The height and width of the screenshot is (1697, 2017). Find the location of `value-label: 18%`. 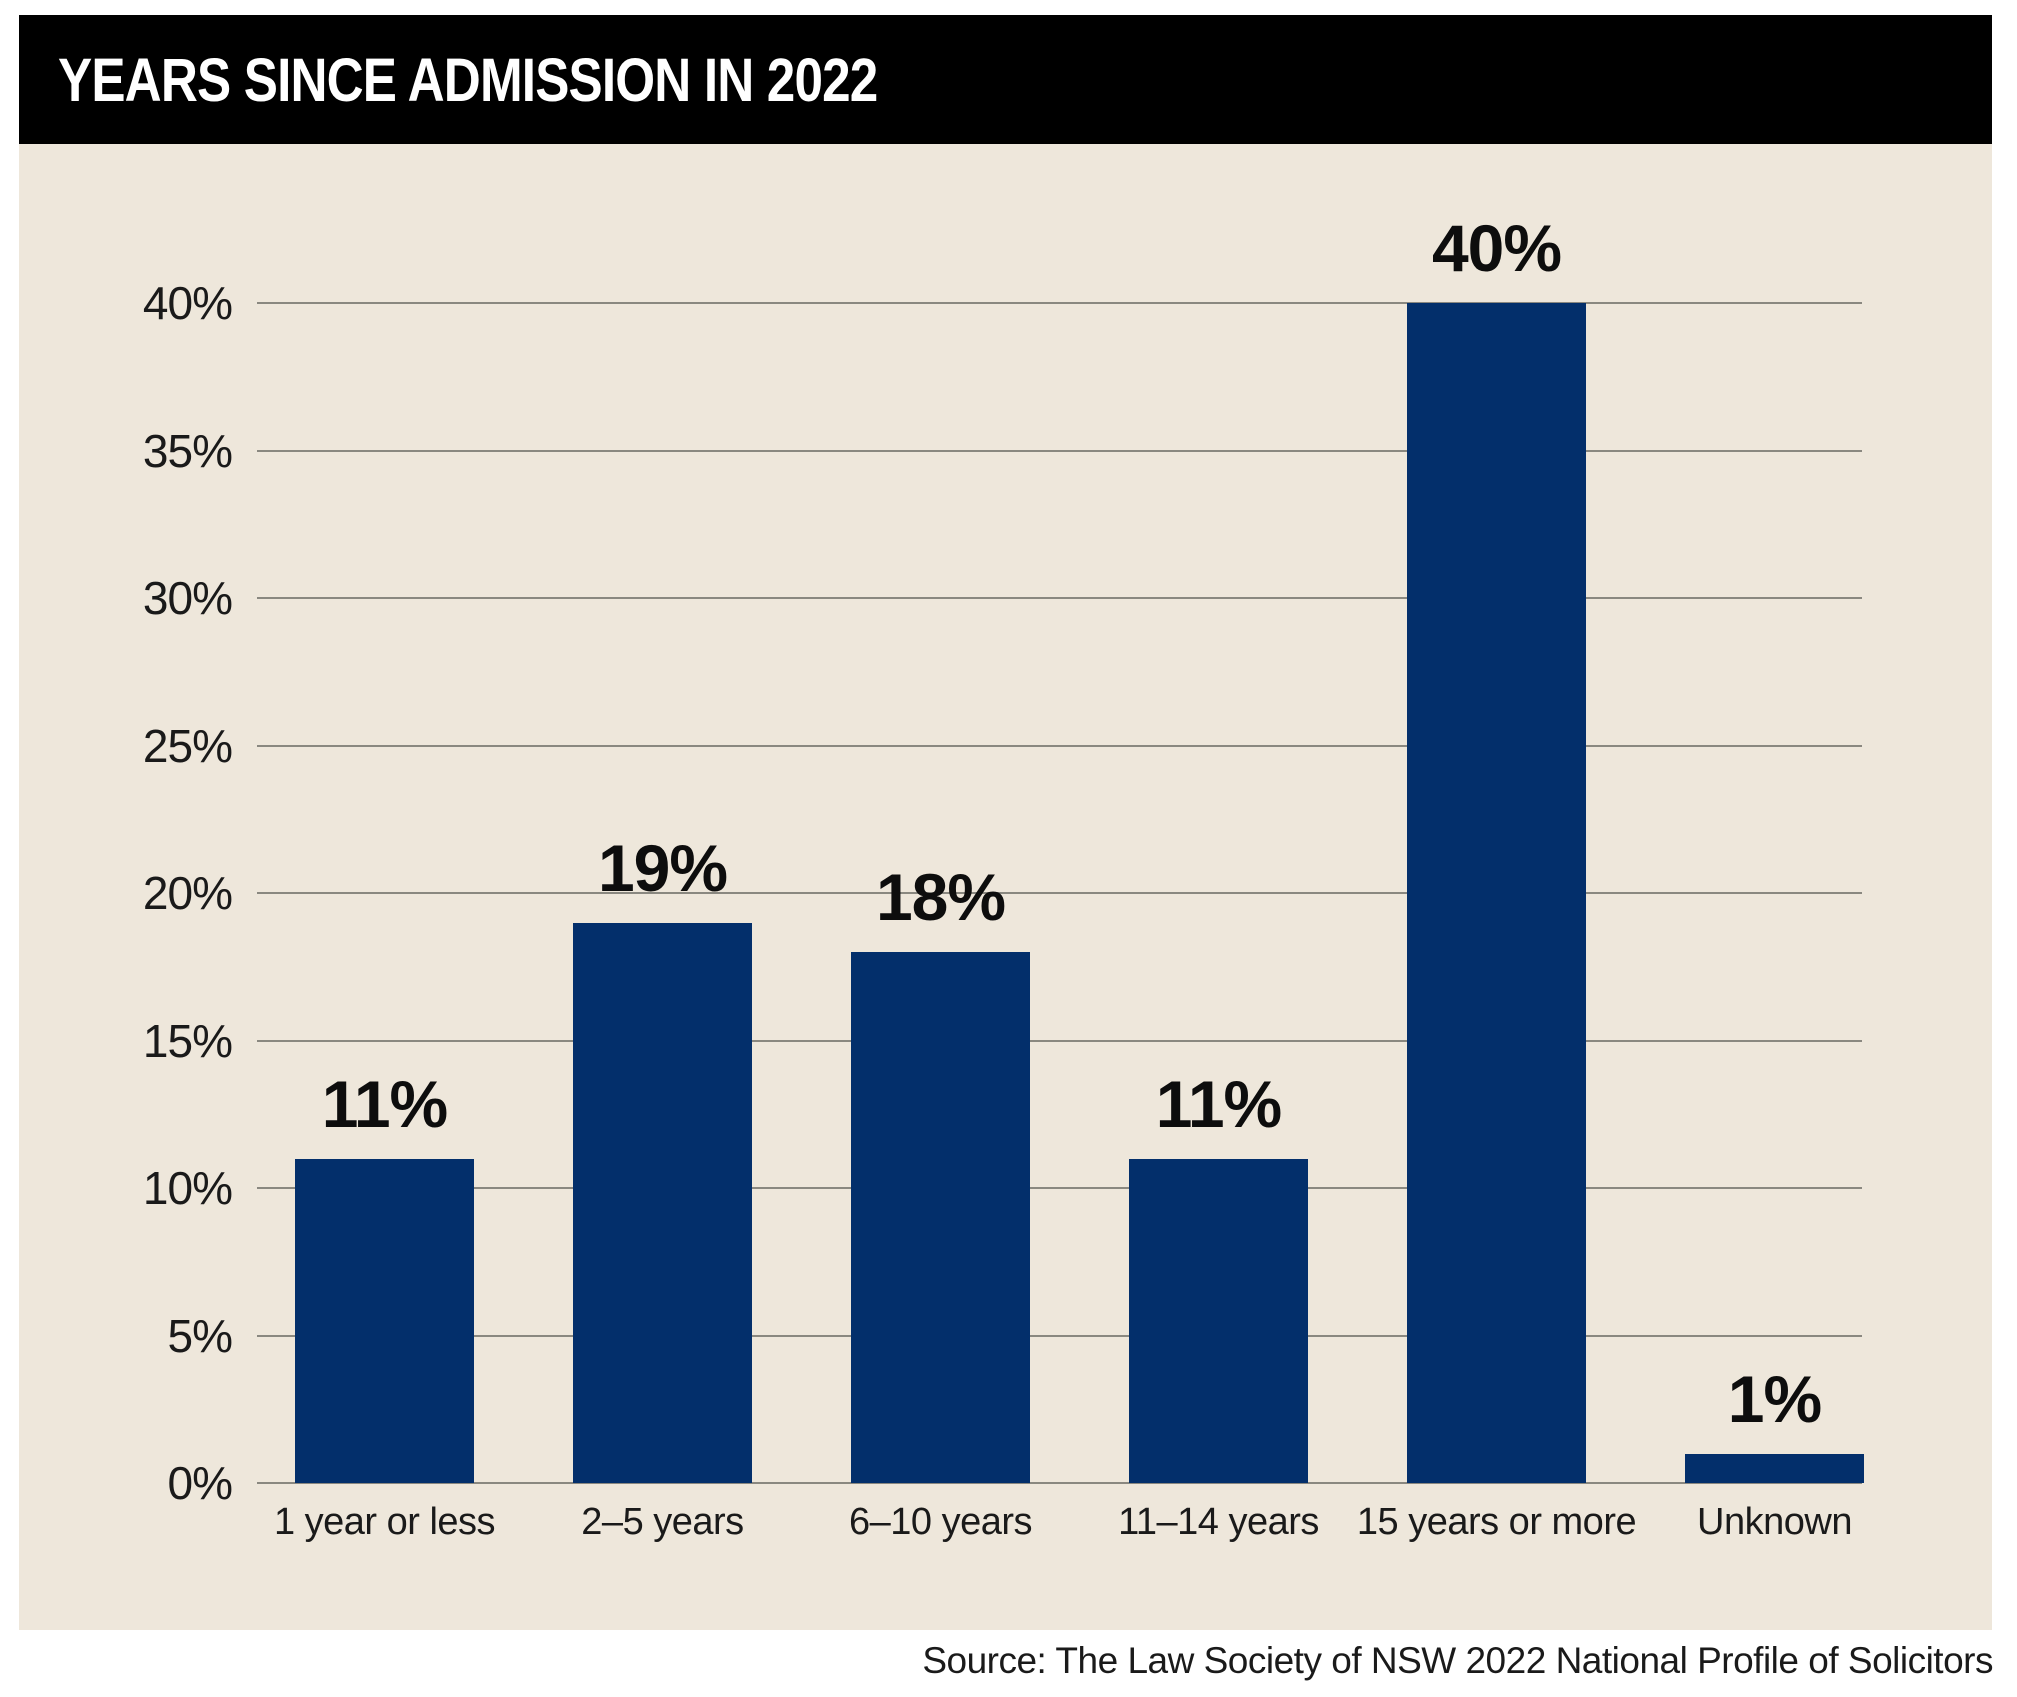

value-label: 18% is located at coordinates (940, 897).